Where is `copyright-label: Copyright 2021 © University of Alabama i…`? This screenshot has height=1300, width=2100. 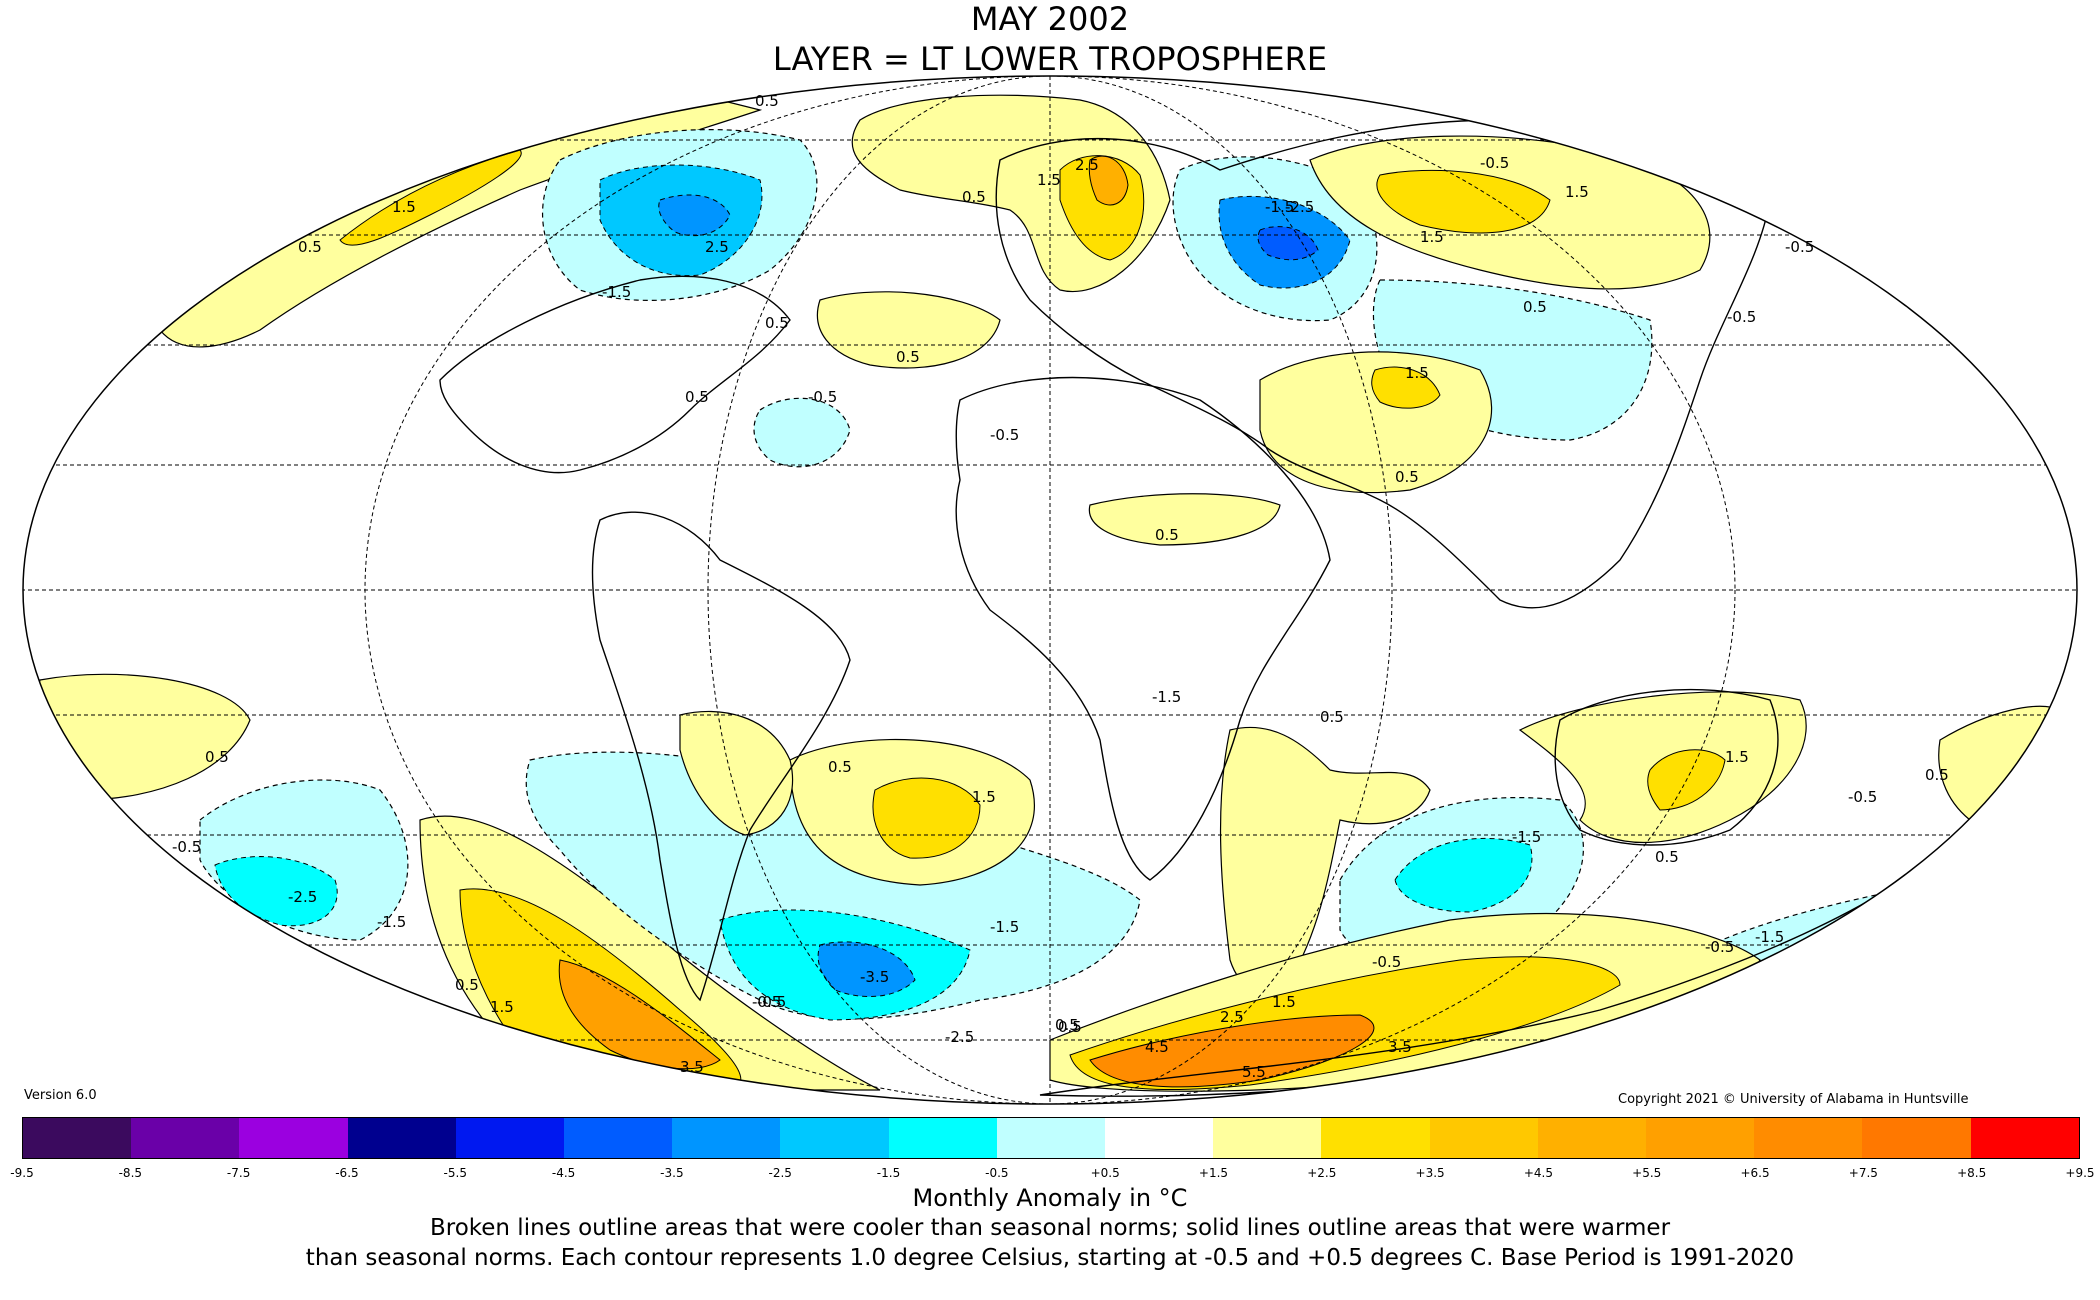
copyright-label: Copyright 2021 © University of Alabama i… is located at coordinates (1793, 1099).